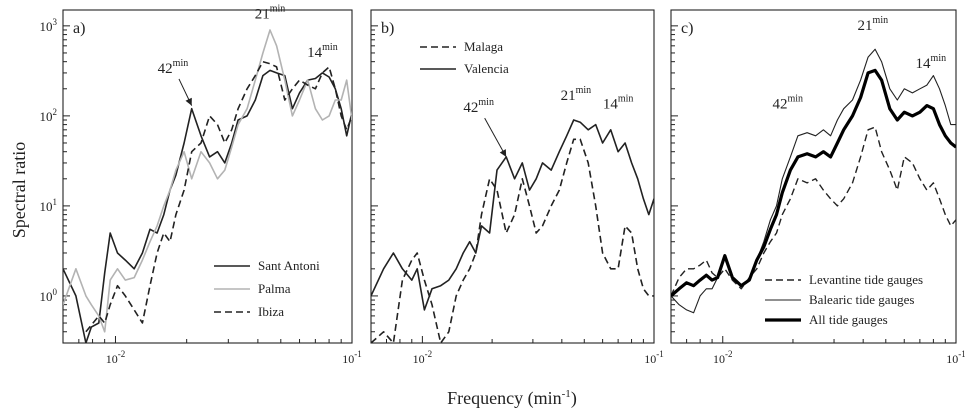 The image size is (965, 413). I want to click on series-line-malaga, so click(512, 240).